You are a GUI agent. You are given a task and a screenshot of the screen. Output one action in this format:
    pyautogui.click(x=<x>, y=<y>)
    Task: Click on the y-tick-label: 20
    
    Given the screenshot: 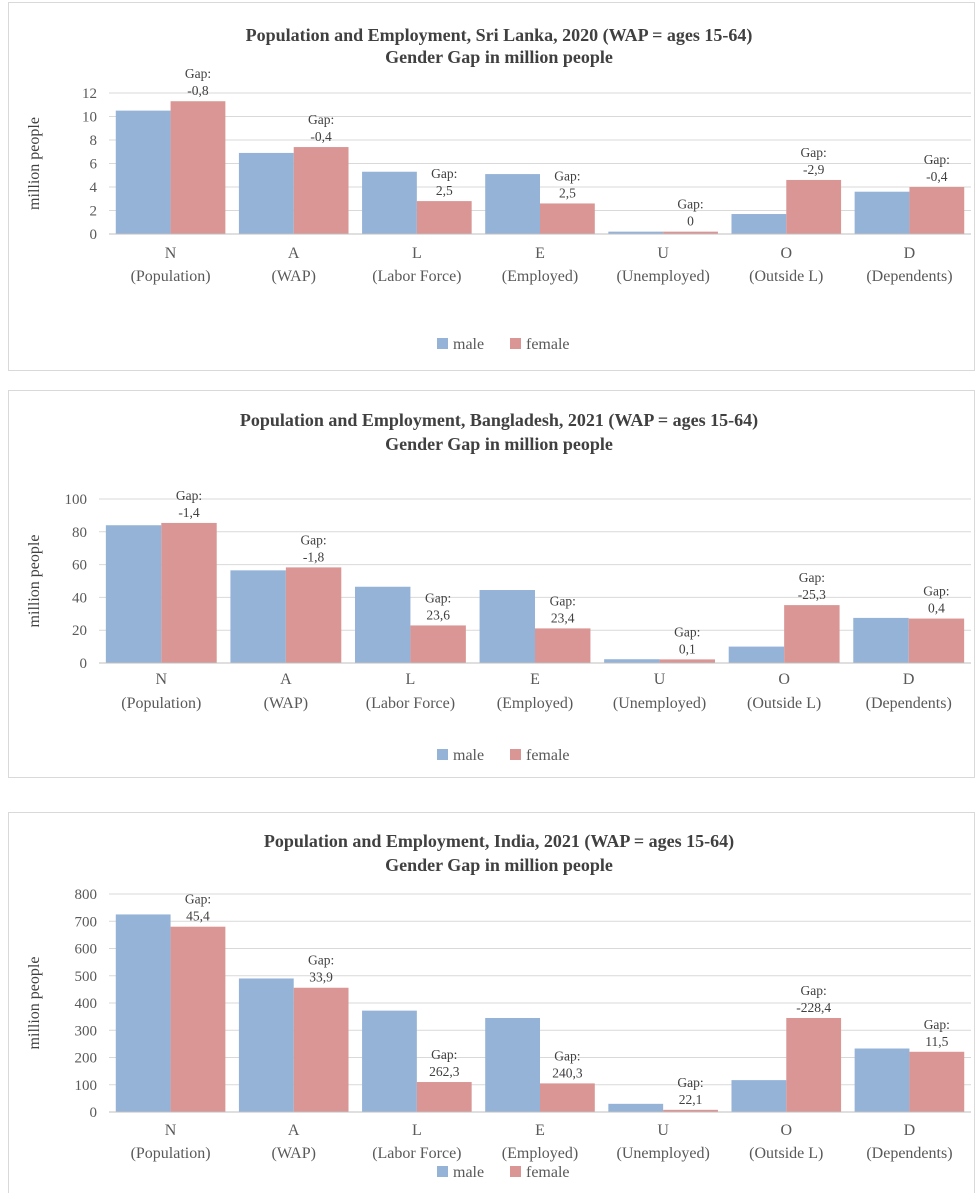 What is the action you would take?
    pyautogui.click(x=79, y=631)
    